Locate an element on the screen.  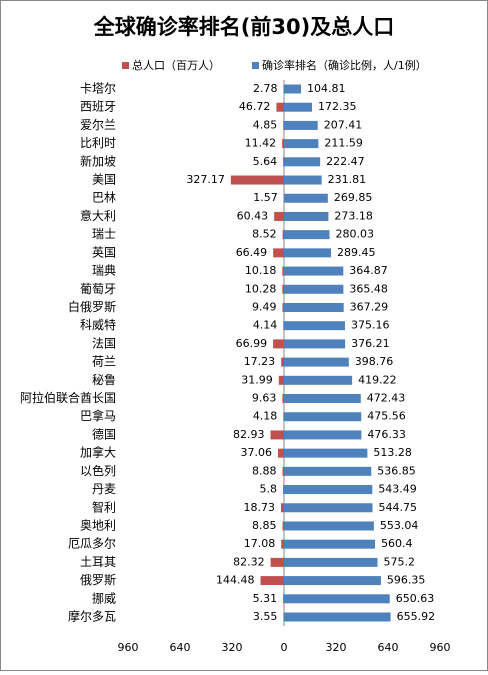
data-label: 367.29 is located at coordinates (369, 306).